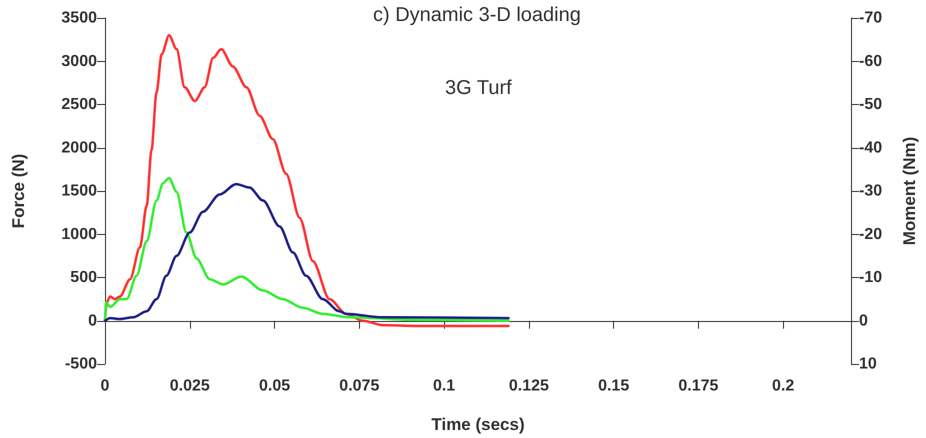 This screenshot has height=438, width=926. What do you see at coordinates (18, 191) in the screenshot?
I see `y-axis-title: Force (N)` at bounding box center [18, 191].